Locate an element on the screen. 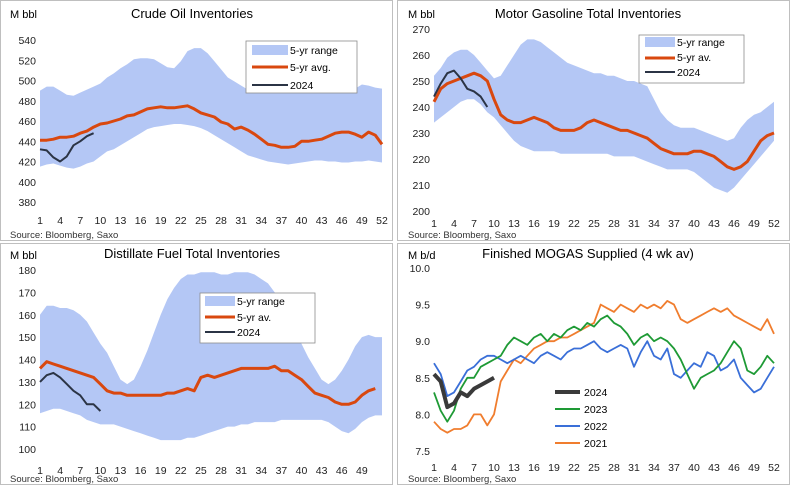 Image resolution: width=791 pixels, height=486 pixels. series-5yr-range is located at coordinates (211, 108).